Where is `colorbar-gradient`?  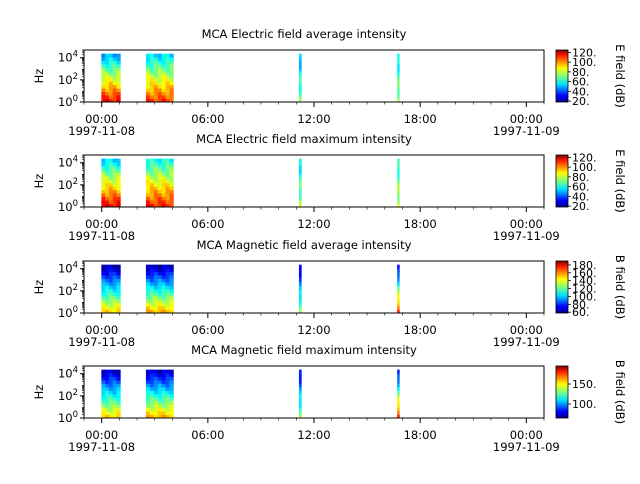
colorbar-gradient is located at coordinates (562, 287).